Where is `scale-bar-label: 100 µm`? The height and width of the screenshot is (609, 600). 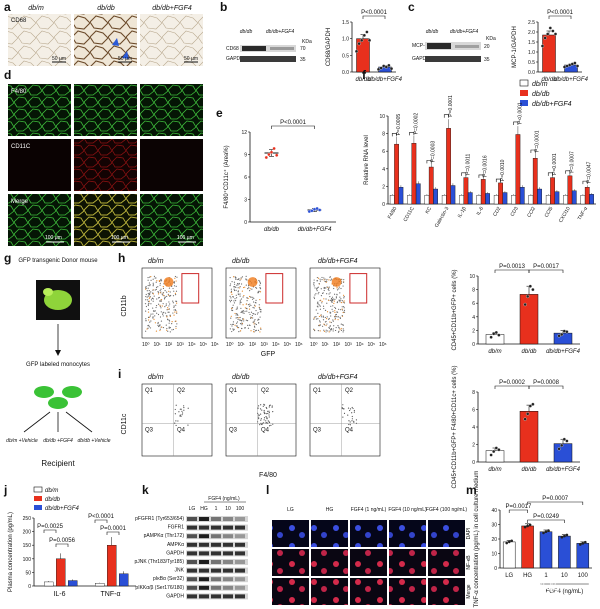
scale-bar-label: 100 µm is located at coordinates (185, 238).